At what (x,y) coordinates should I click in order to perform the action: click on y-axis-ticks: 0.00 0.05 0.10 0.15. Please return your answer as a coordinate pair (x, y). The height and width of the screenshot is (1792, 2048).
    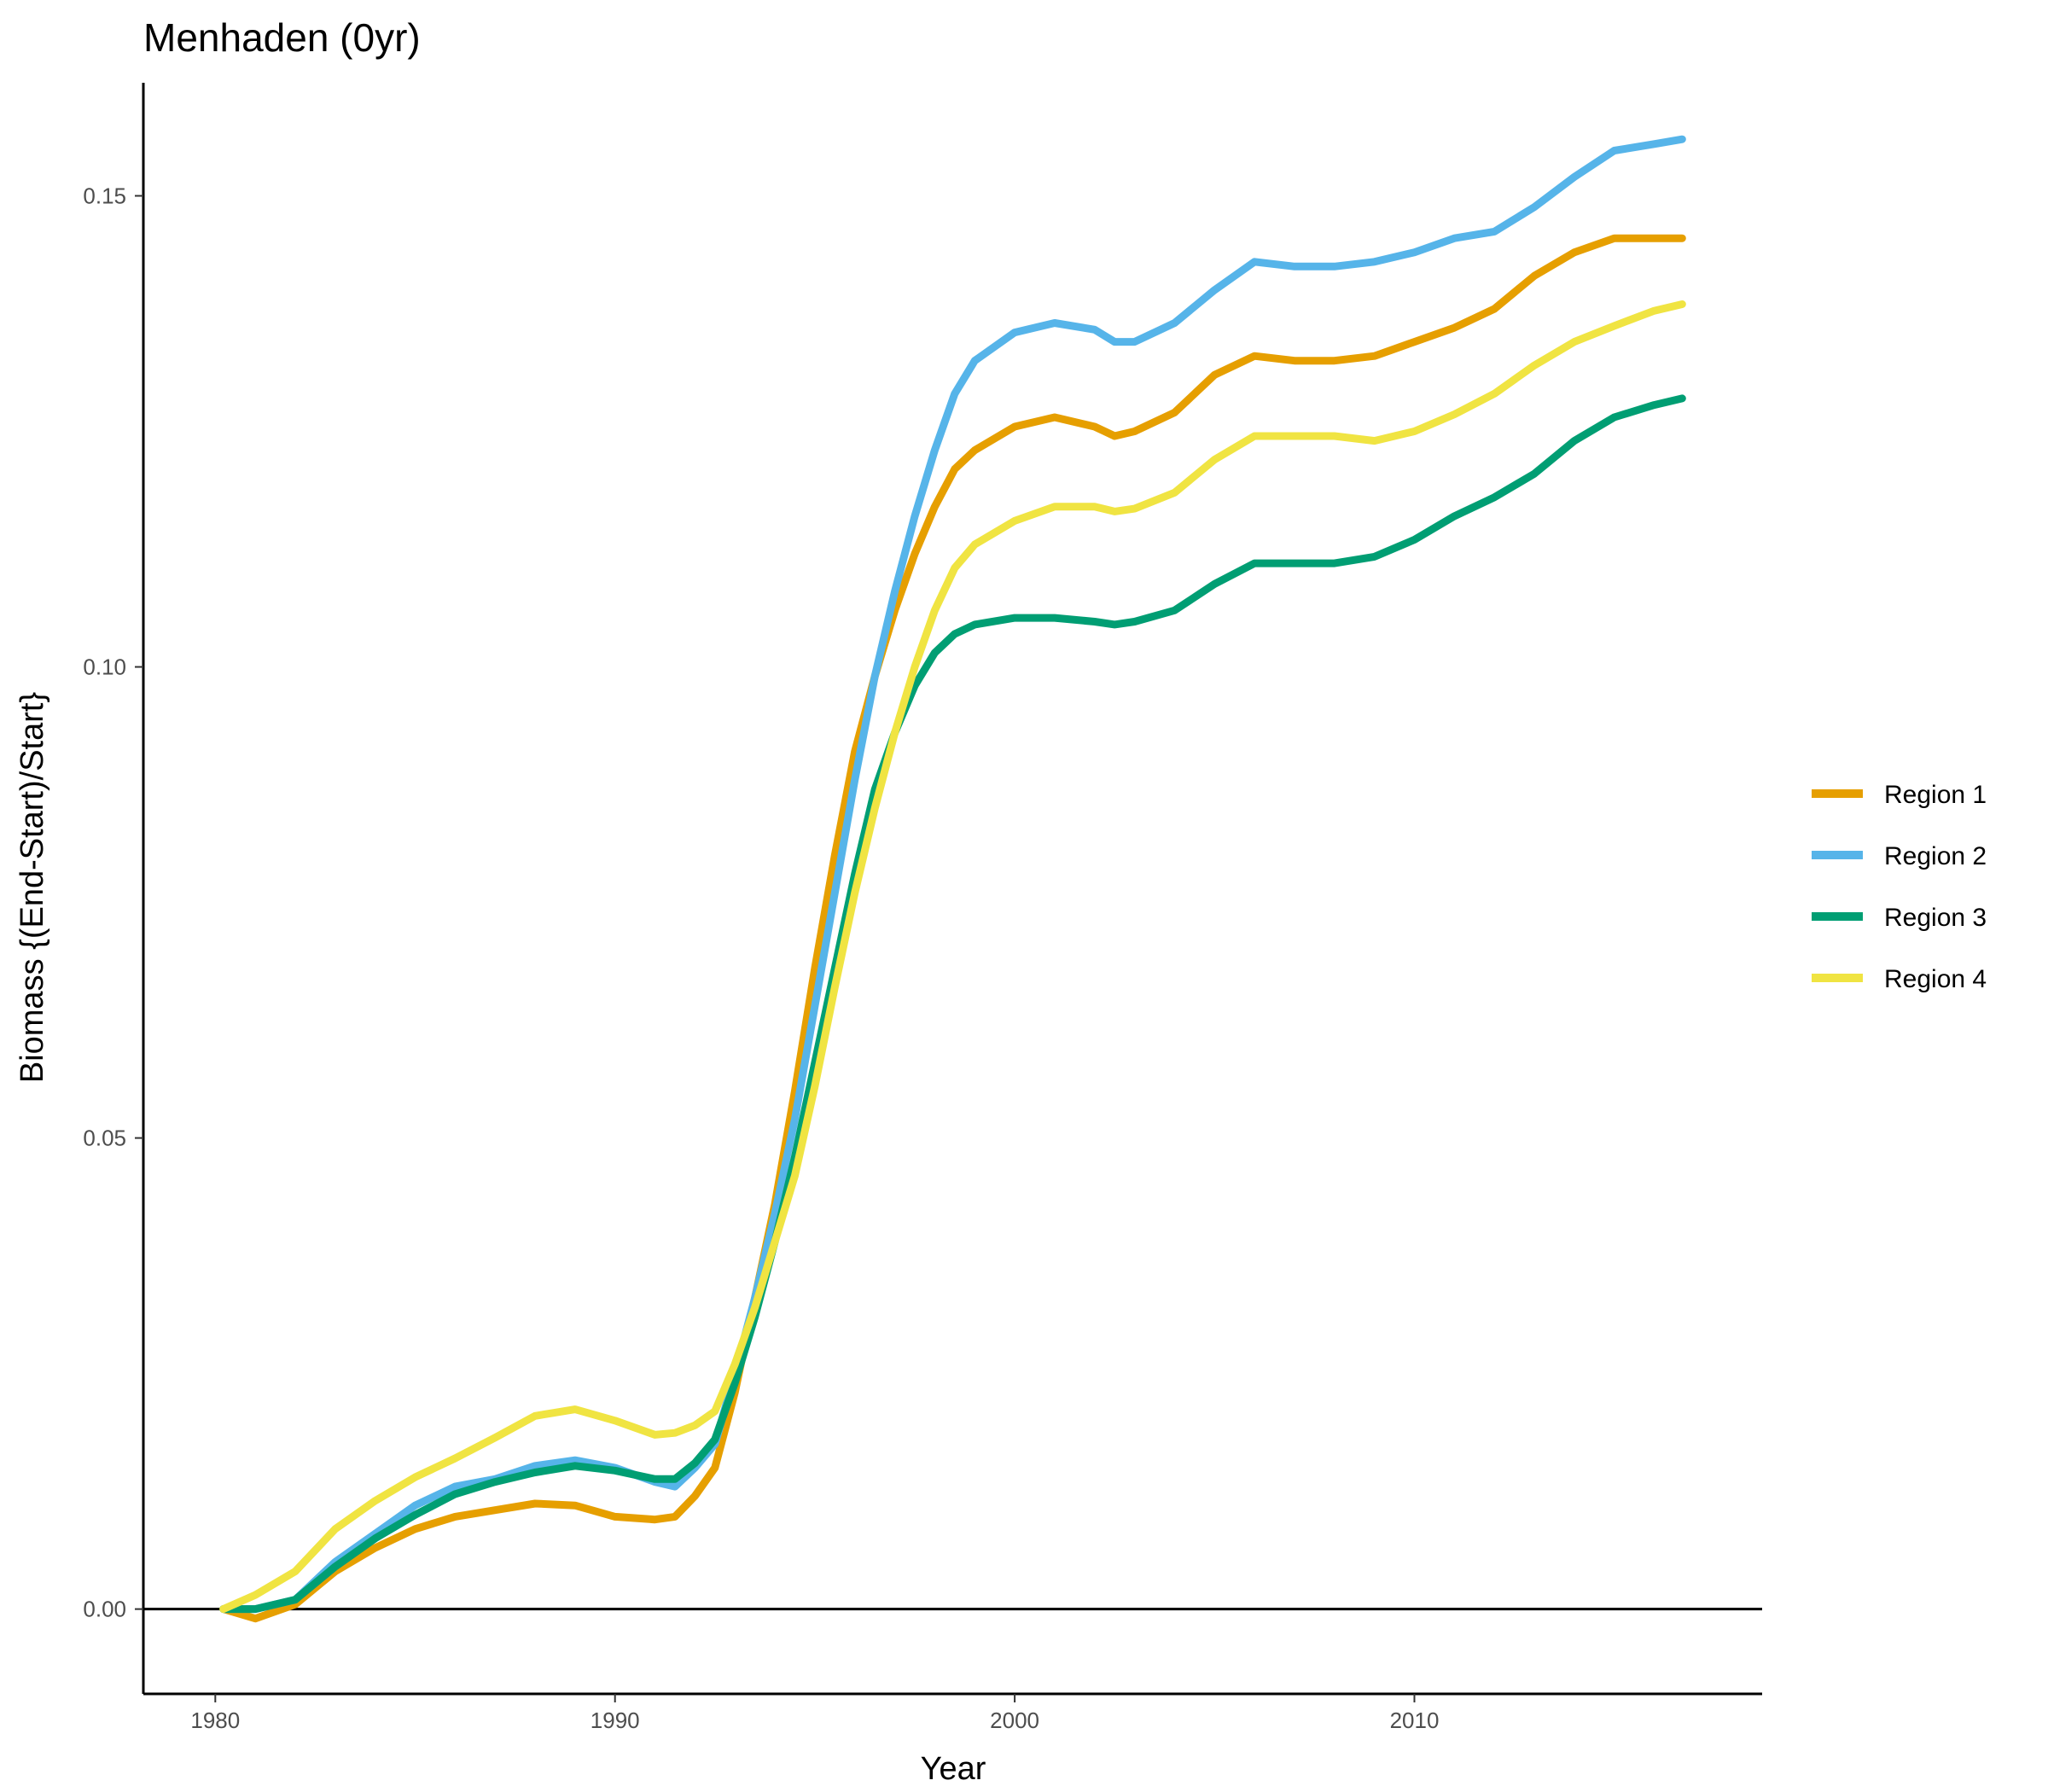
    Looking at the image, I should click on (113, 903).